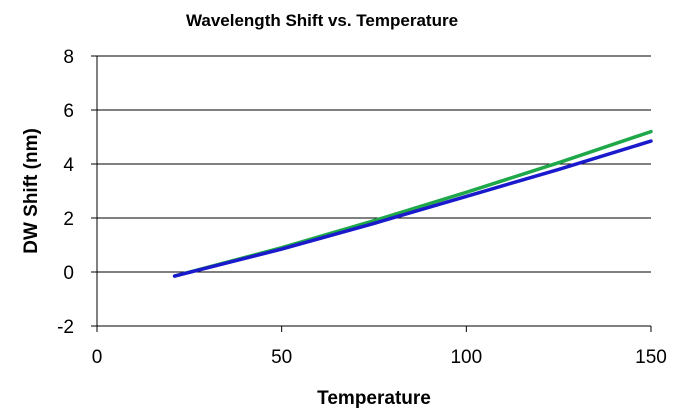 This screenshot has width=686, height=411. I want to click on x-tick-label: 0, so click(97, 357).